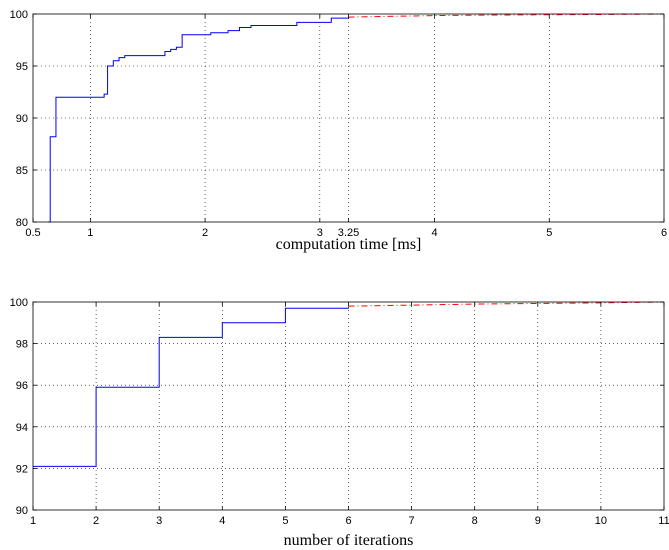  Describe the element at coordinates (601, 521) in the screenshot. I see `x-tick-label: 10` at that location.